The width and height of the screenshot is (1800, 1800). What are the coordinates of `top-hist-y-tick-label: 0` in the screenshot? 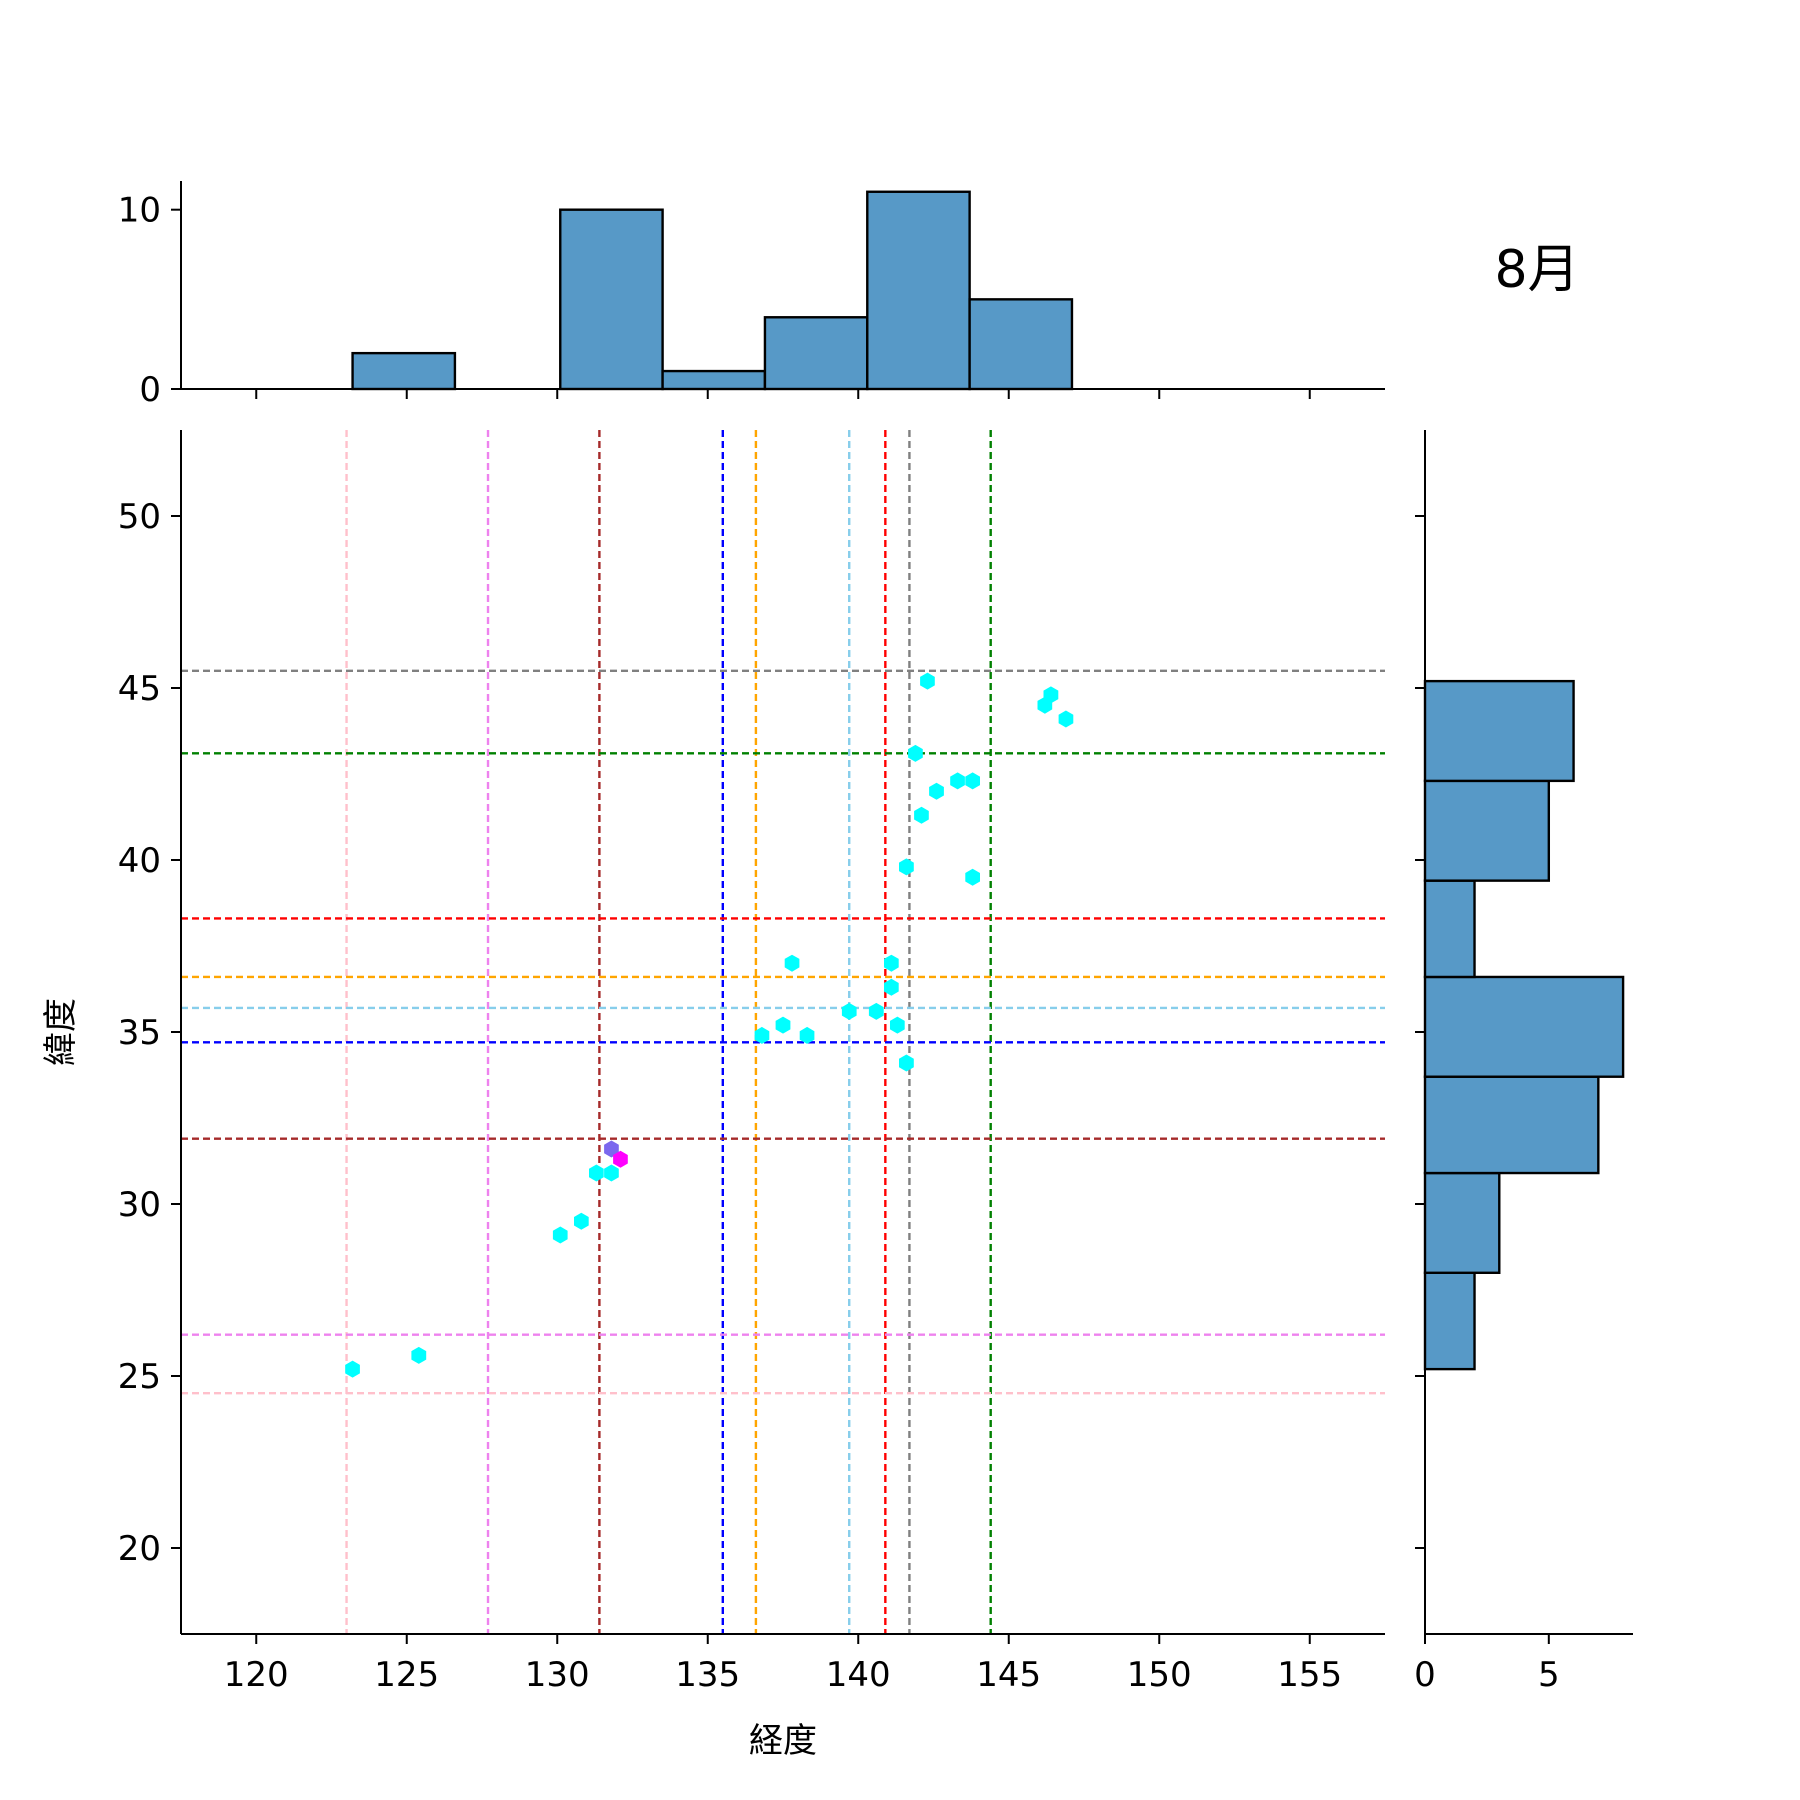 It's located at (150, 390).